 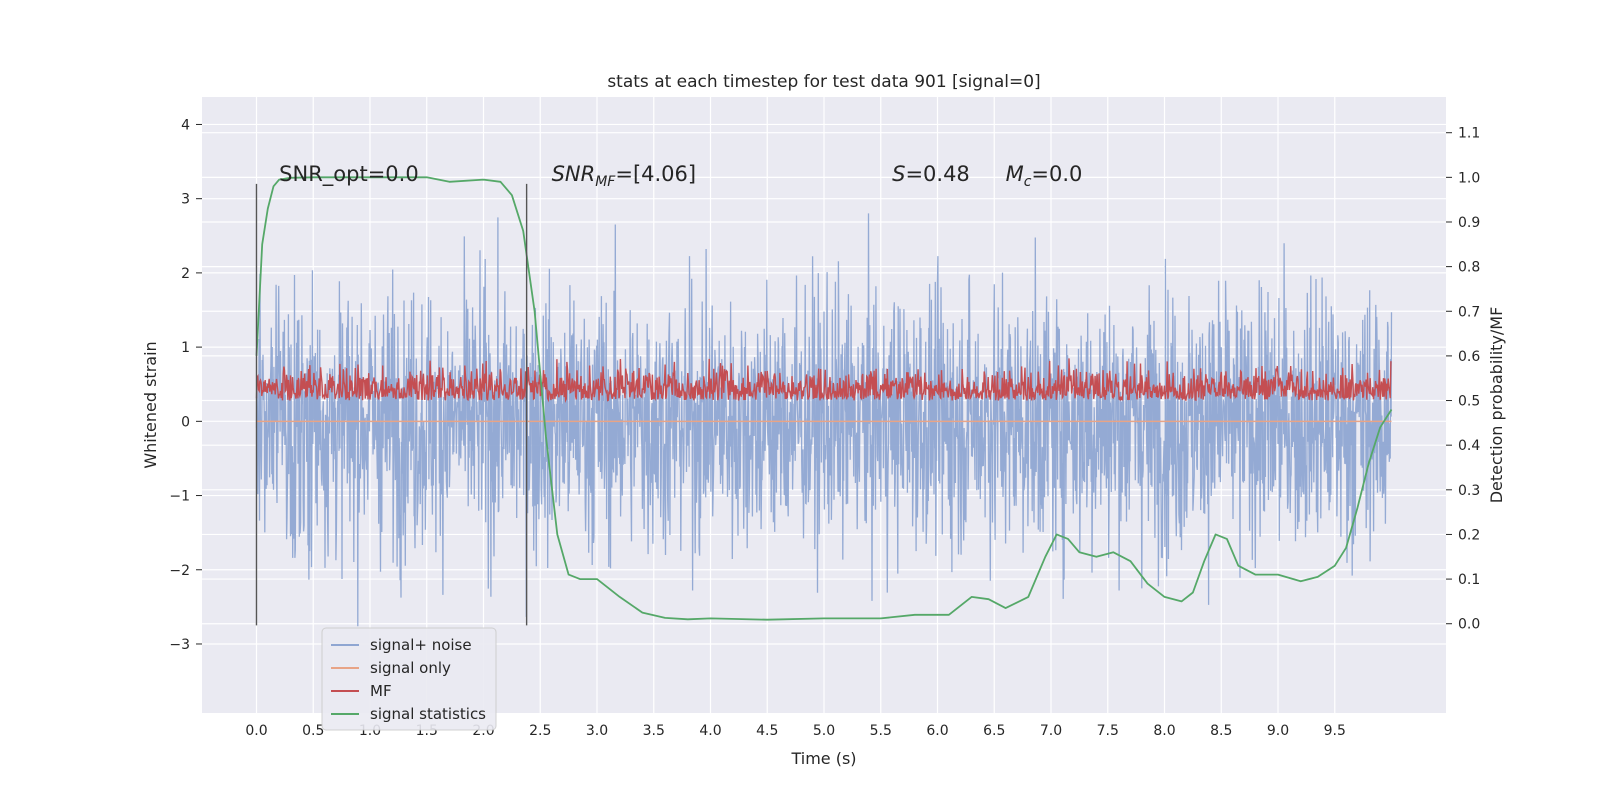 I want to click on annotation: Mc=0.0, so click(x=1044, y=176).